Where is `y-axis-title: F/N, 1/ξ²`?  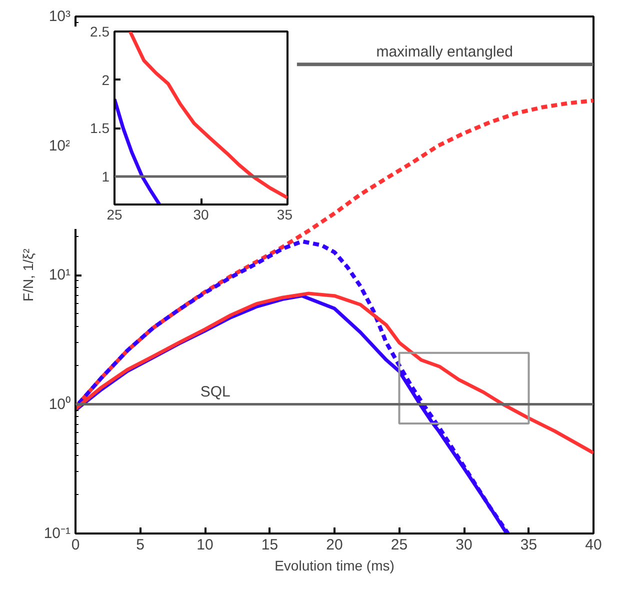 y-axis-title: F/N, 1/ξ² is located at coordinates (28, 275).